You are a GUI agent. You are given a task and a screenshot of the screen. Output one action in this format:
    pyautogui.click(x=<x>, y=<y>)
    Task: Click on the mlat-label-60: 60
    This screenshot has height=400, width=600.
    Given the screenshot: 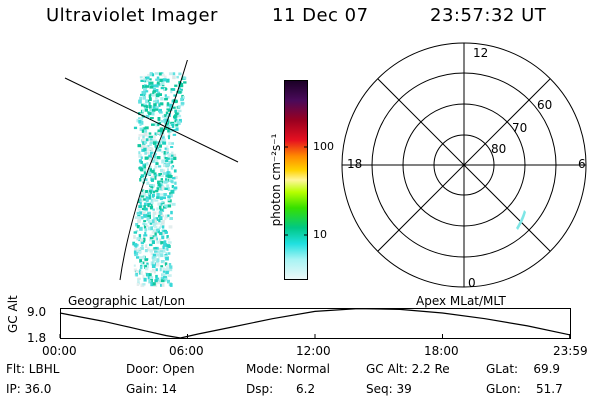 What is the action you would take?
    pyautogui.click(x=545, y=105)
    